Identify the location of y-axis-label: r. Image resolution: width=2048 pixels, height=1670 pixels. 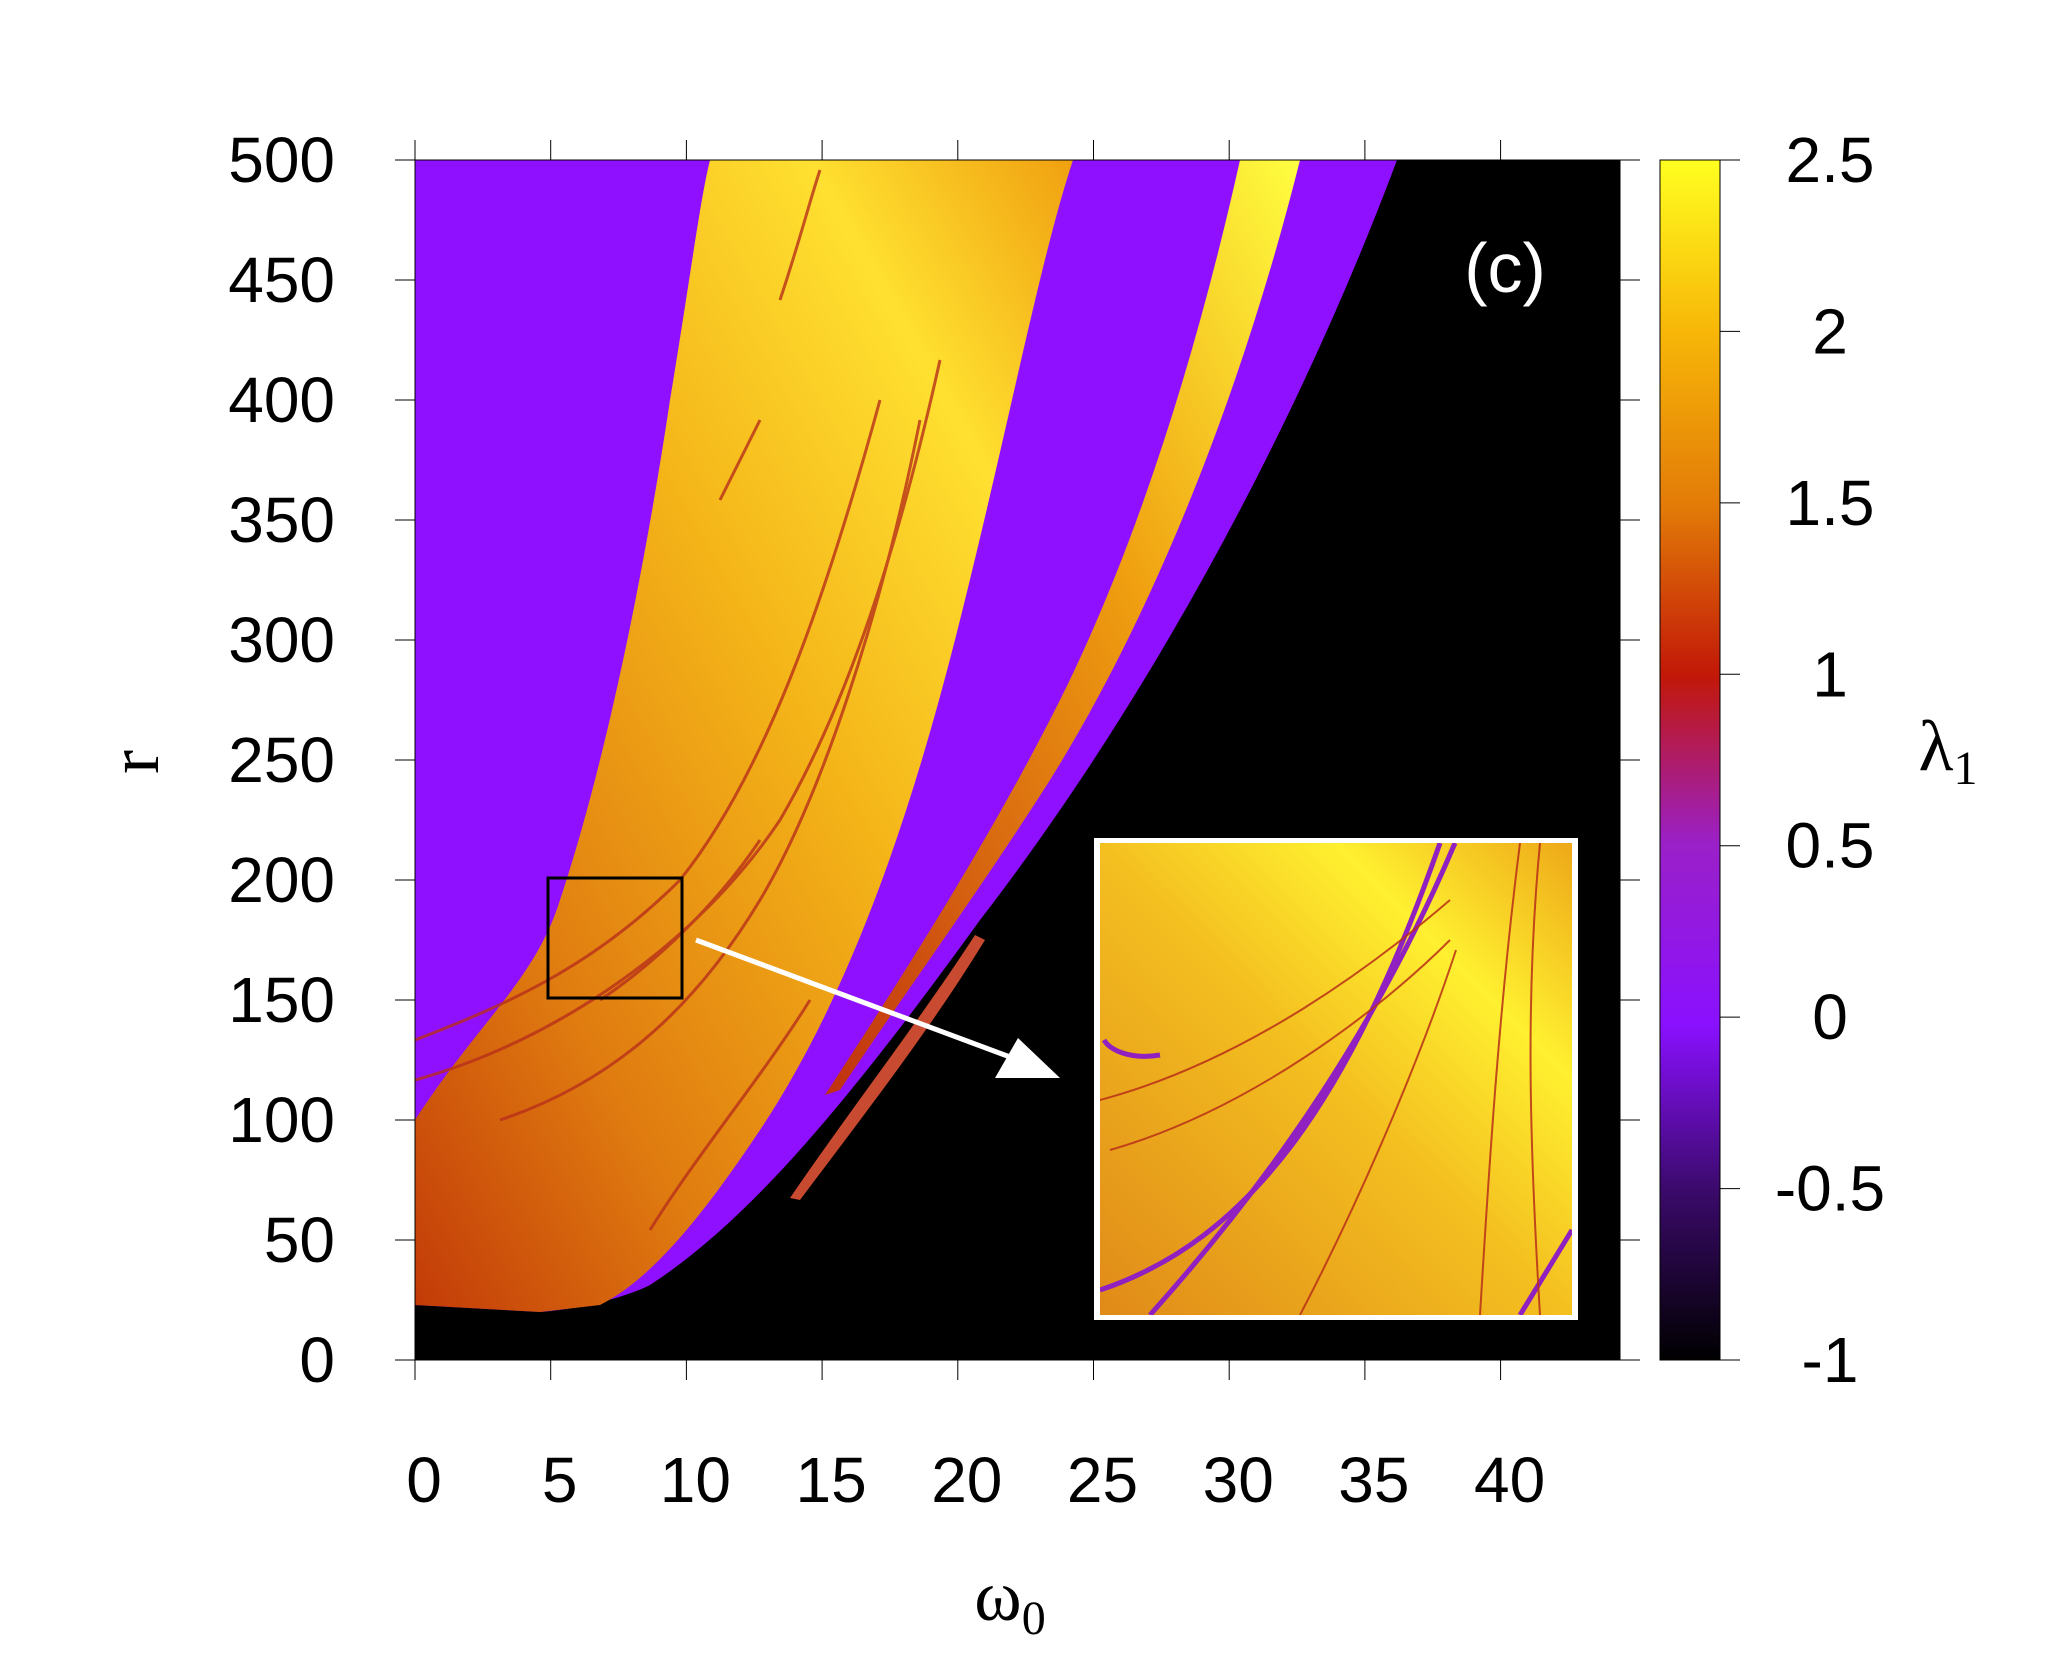
(134, 762).